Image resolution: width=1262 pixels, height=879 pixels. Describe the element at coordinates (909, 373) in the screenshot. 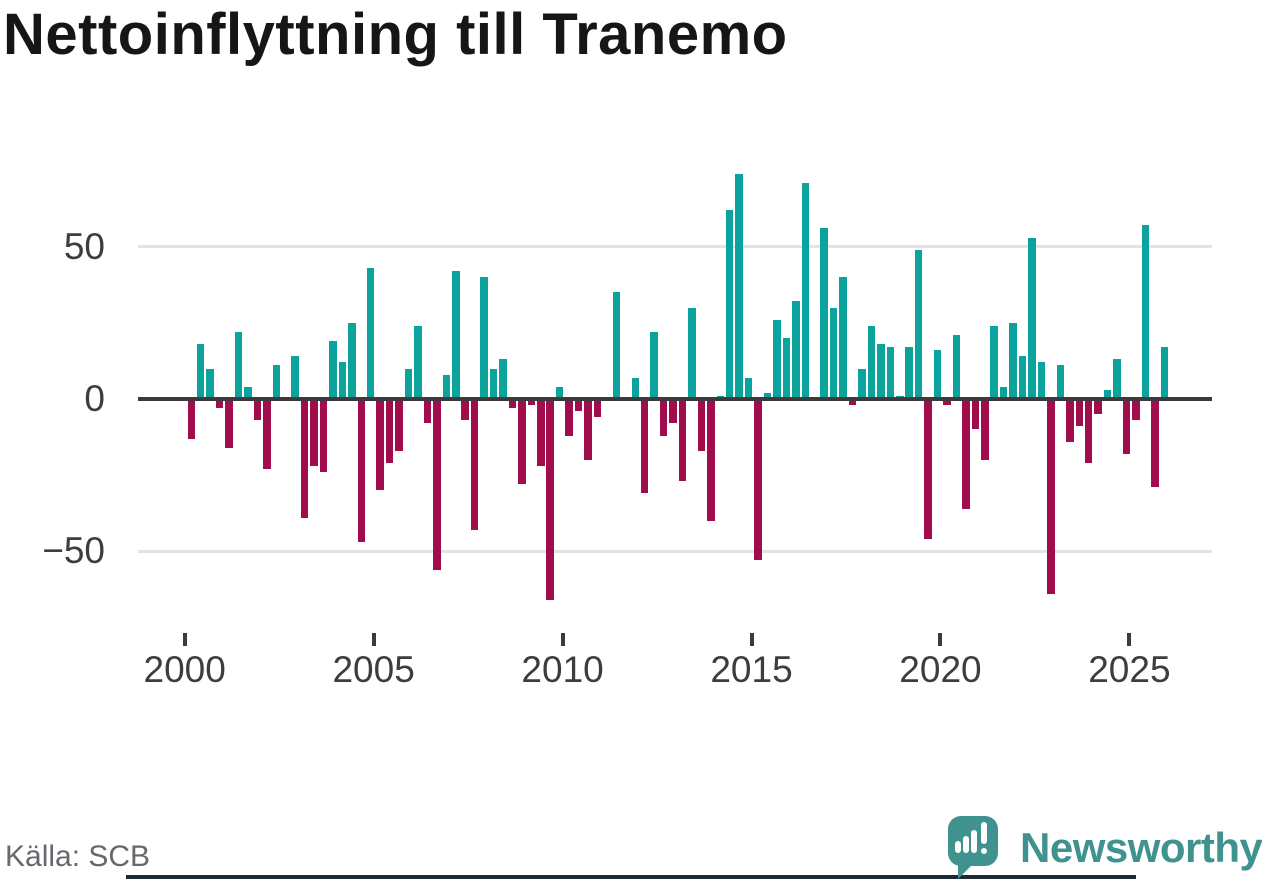

I see `bar-2019Q1` at that location.